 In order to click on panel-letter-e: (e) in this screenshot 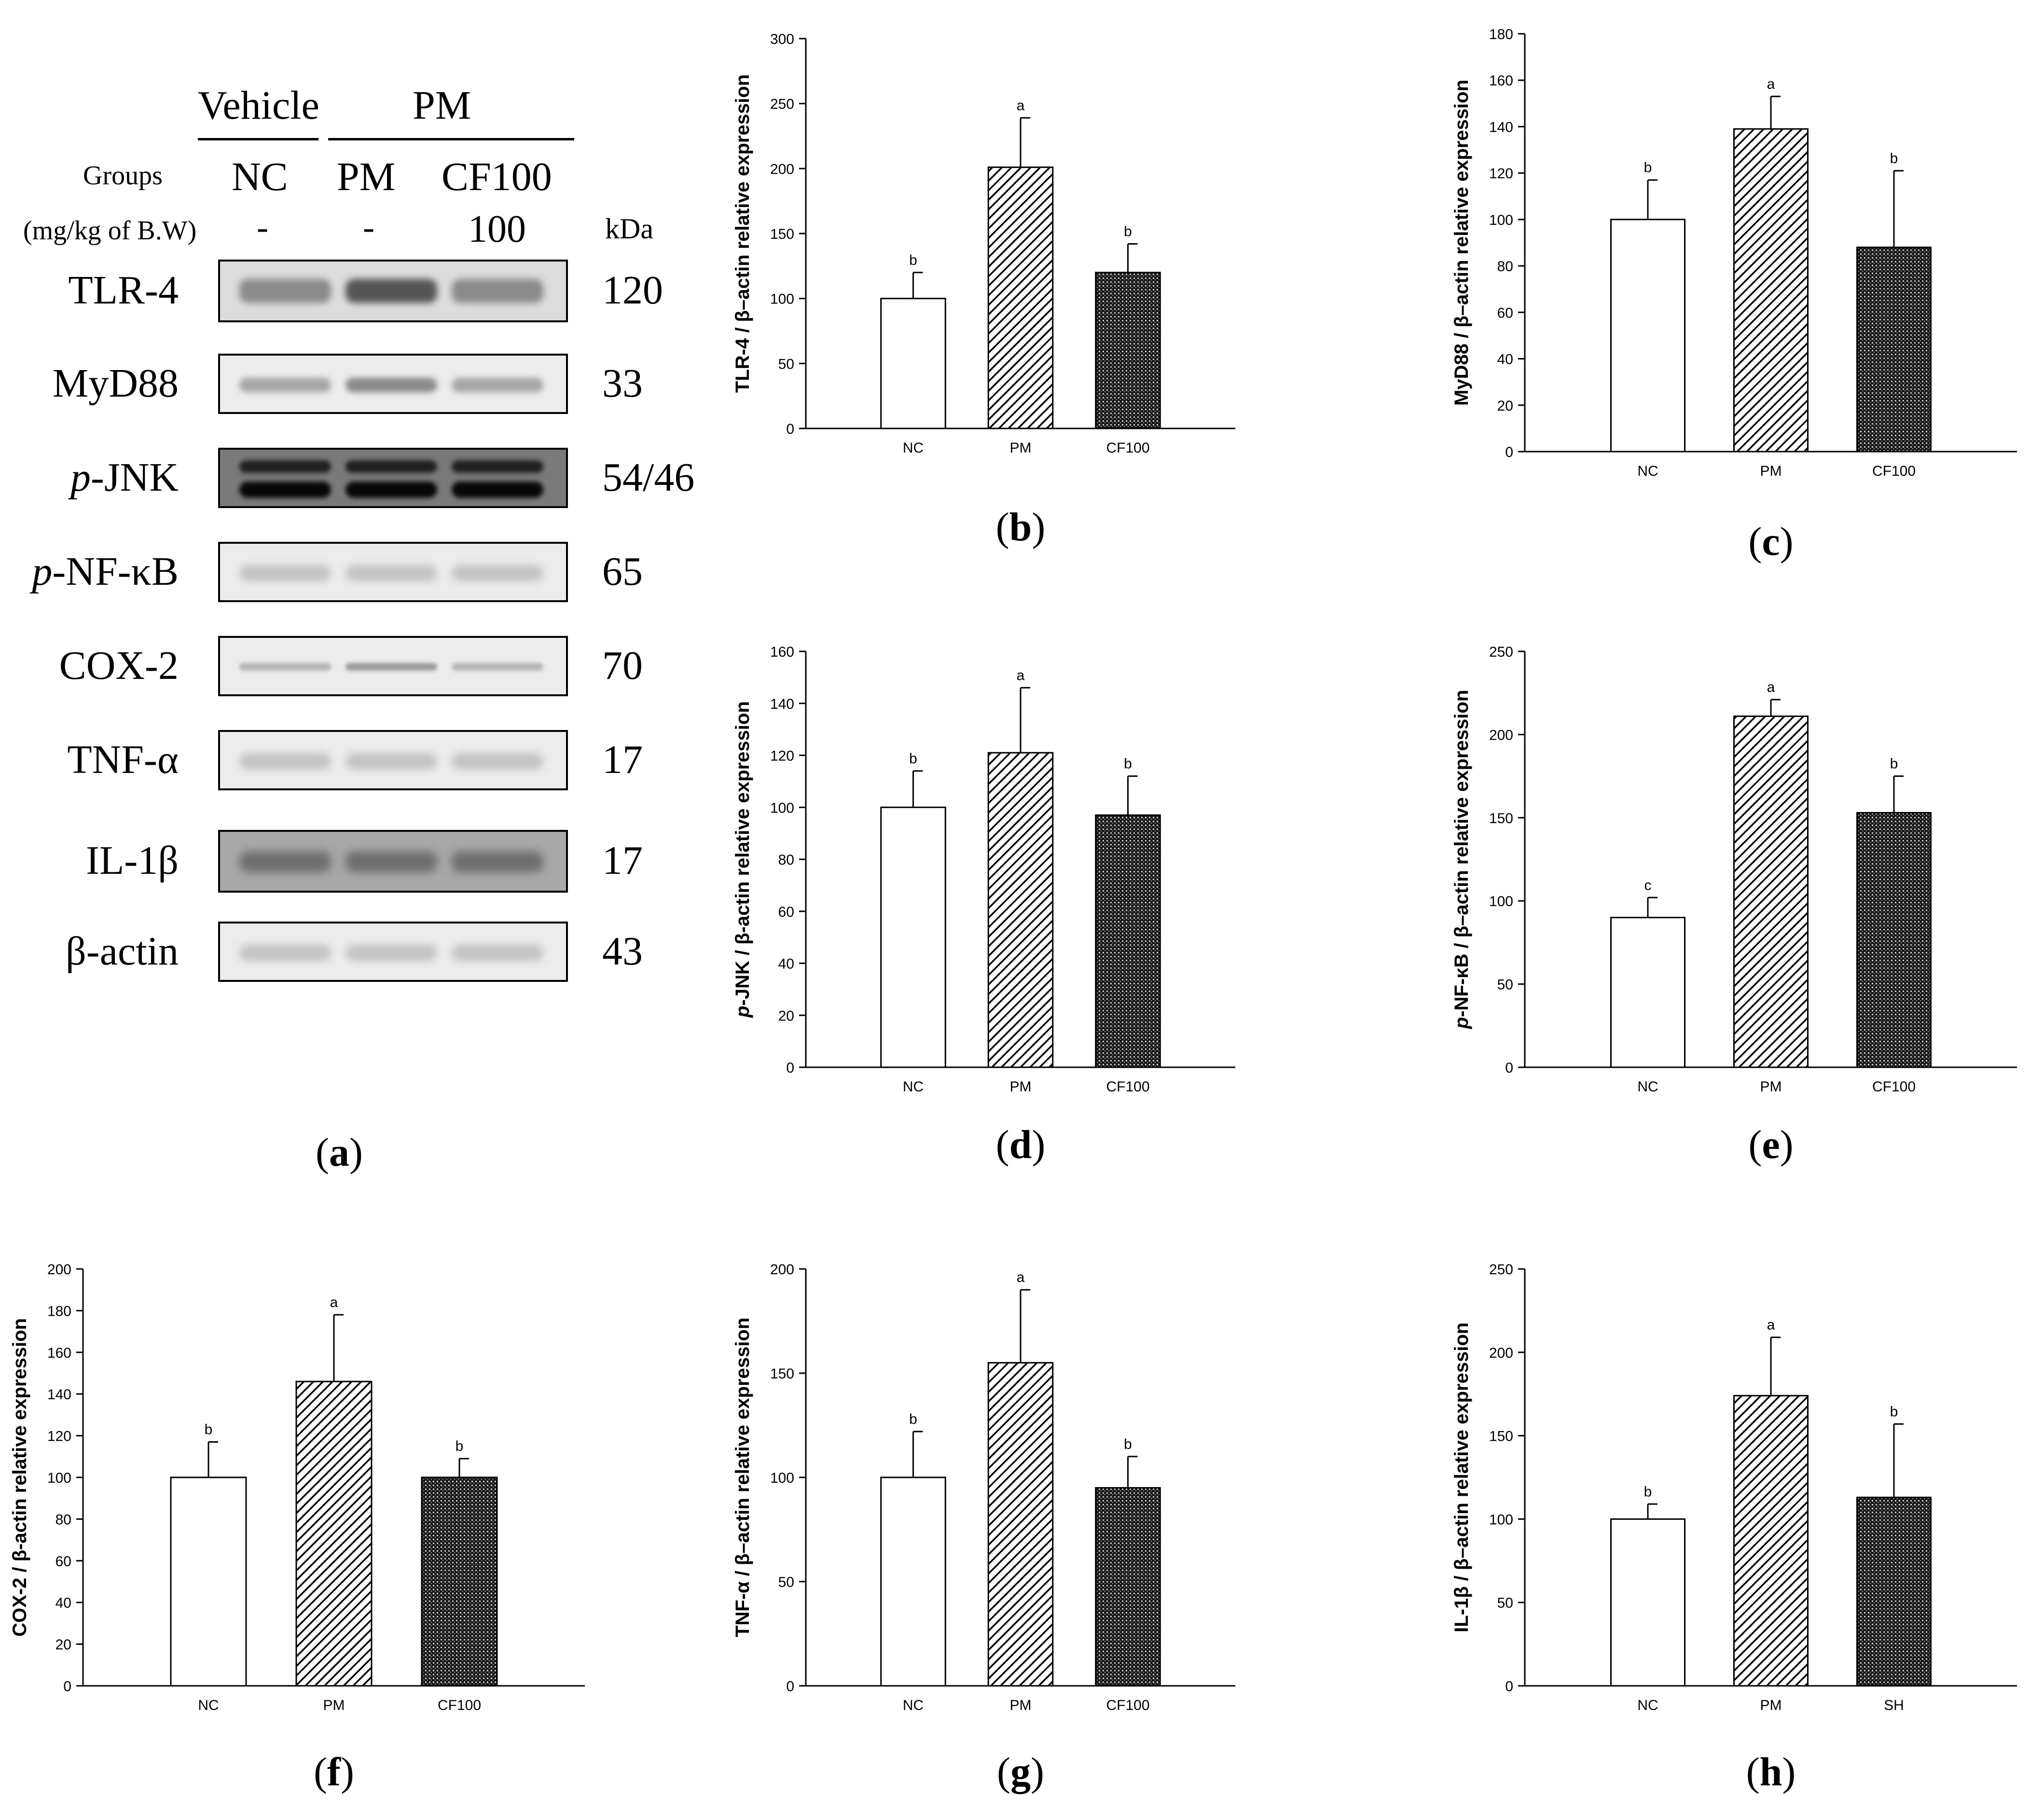, I will do `click(1770, 1144)`.